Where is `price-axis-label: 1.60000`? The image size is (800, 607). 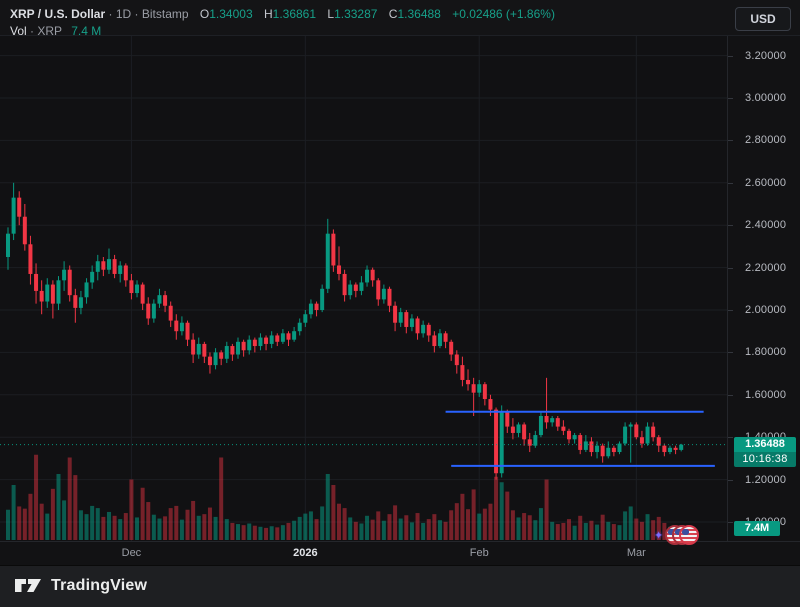
price-axis-label: 1.60000 is located at coordinates (766, 394).